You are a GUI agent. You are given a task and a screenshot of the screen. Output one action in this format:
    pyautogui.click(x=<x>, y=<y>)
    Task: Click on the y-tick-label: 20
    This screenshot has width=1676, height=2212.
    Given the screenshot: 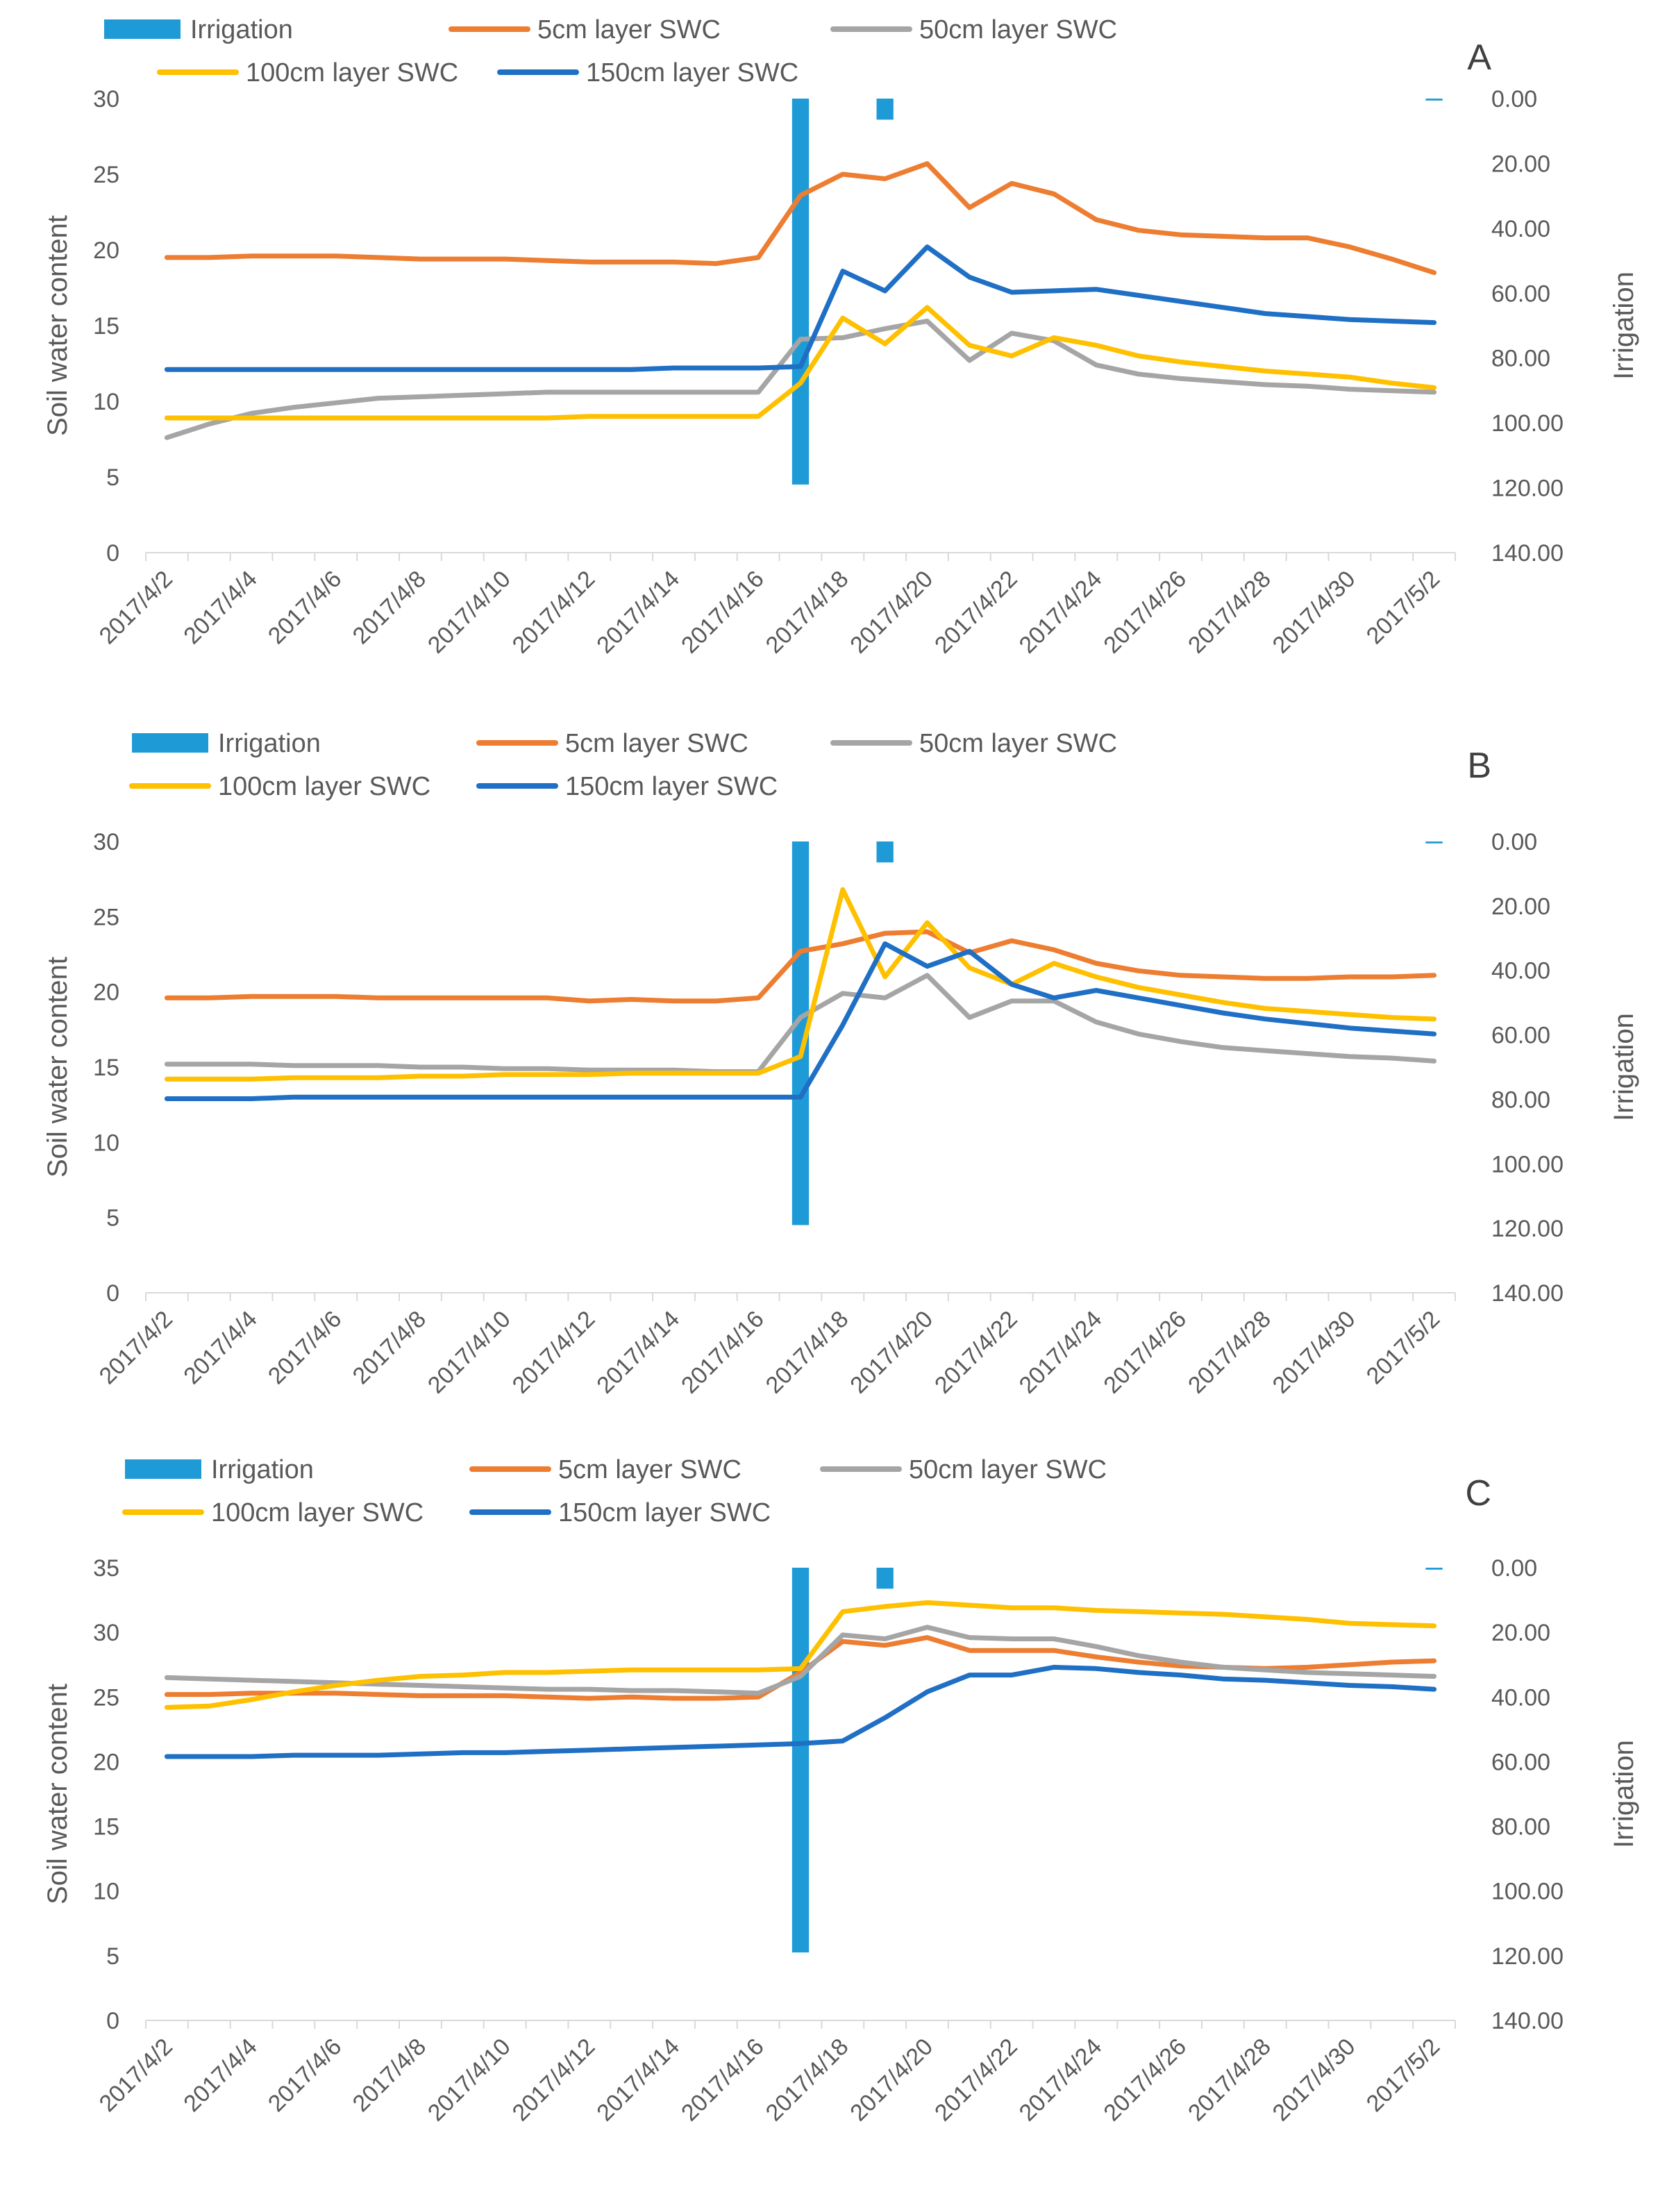 What is the action you would take?
    pyautogui.click(x=106, y=993)
    